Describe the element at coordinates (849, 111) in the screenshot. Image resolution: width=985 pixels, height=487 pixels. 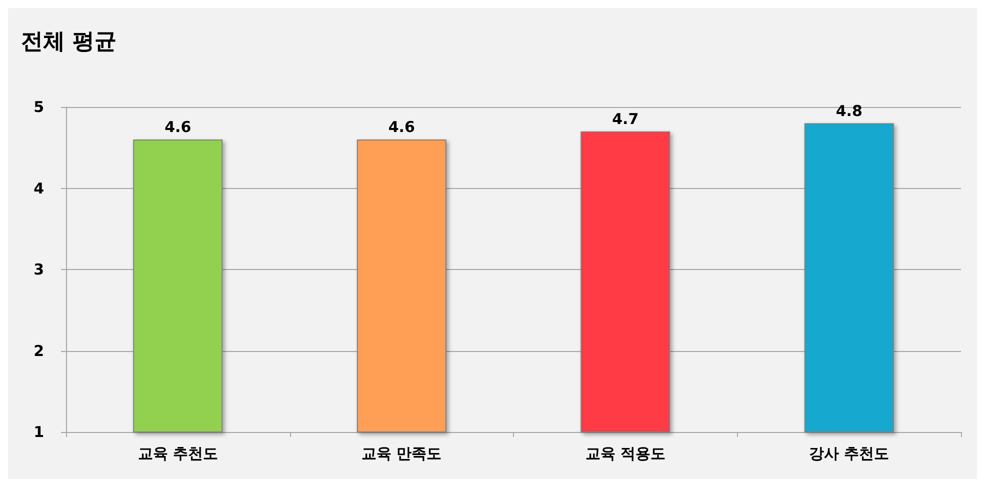
I see `data-label: 4.8` at that location.